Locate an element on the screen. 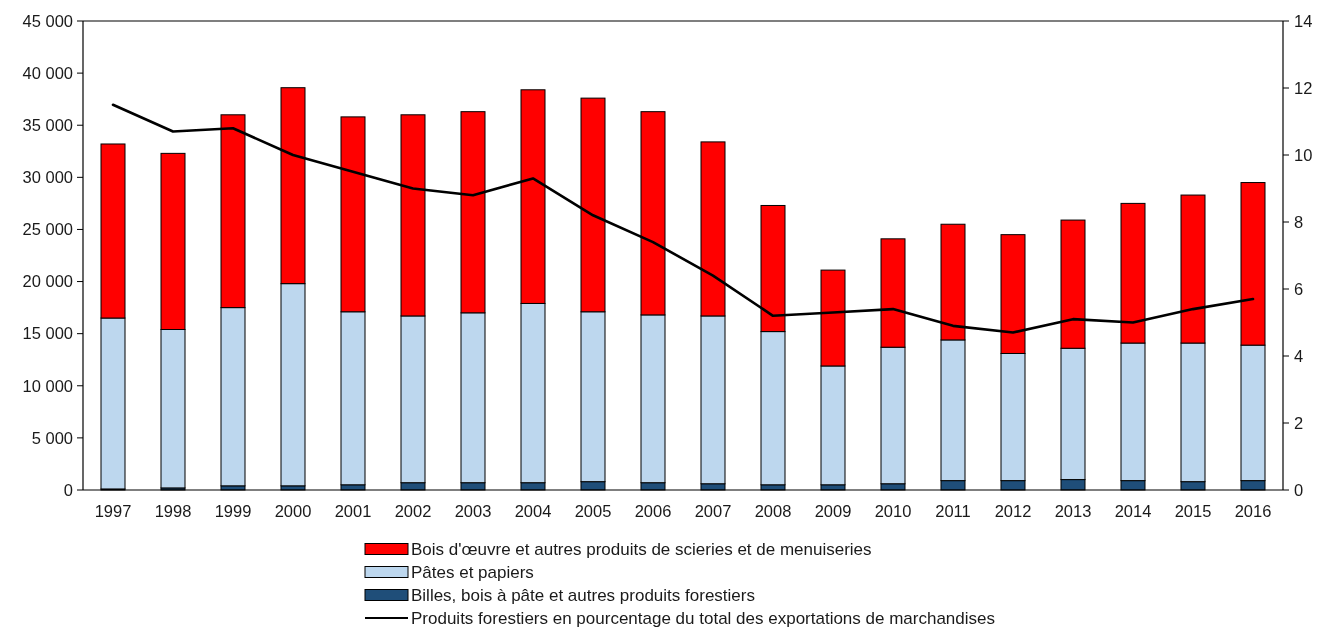 This screenshot has width=1317, height=630. y-tick-label: 40 000 is located at coordinates (47, 72).